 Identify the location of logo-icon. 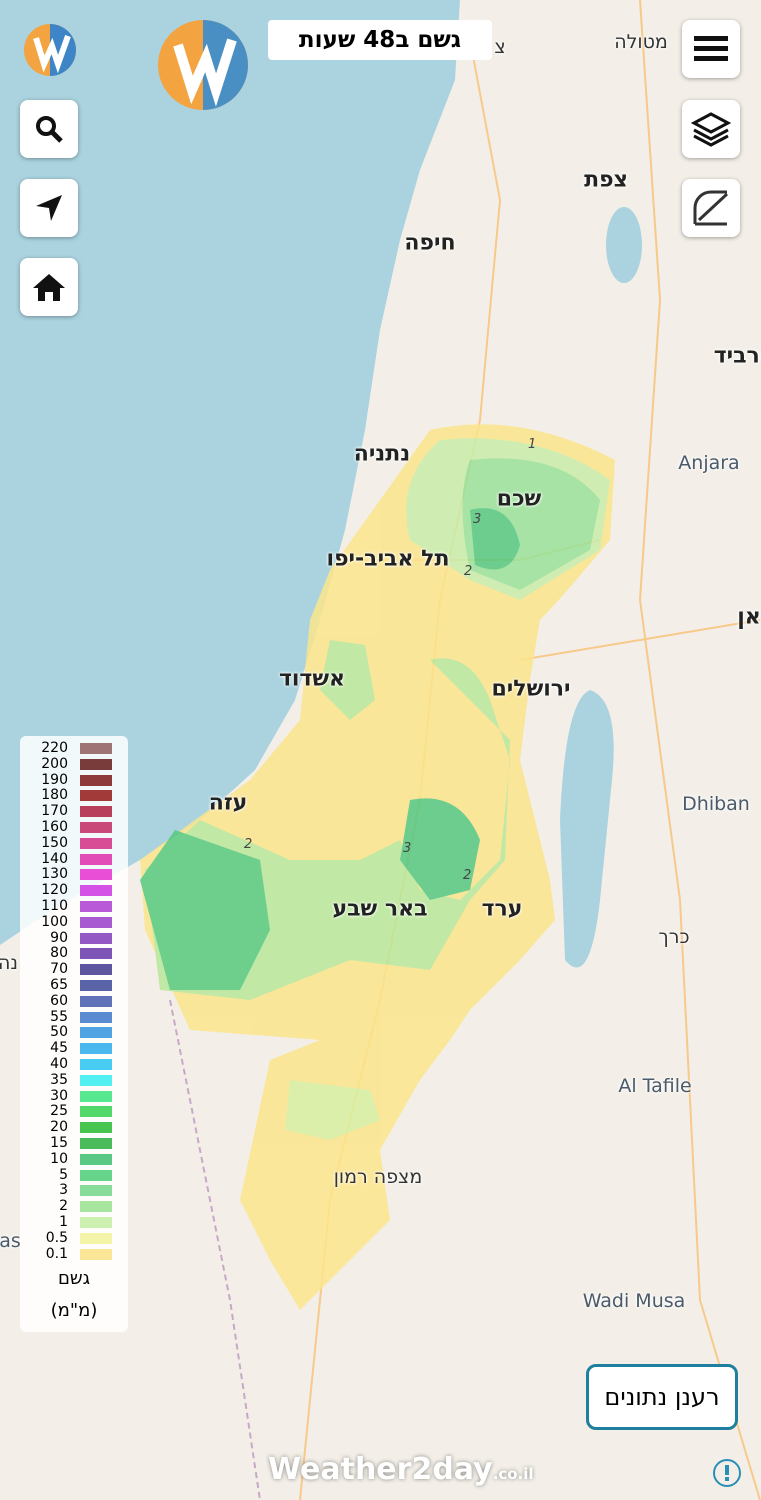
(54, 50).